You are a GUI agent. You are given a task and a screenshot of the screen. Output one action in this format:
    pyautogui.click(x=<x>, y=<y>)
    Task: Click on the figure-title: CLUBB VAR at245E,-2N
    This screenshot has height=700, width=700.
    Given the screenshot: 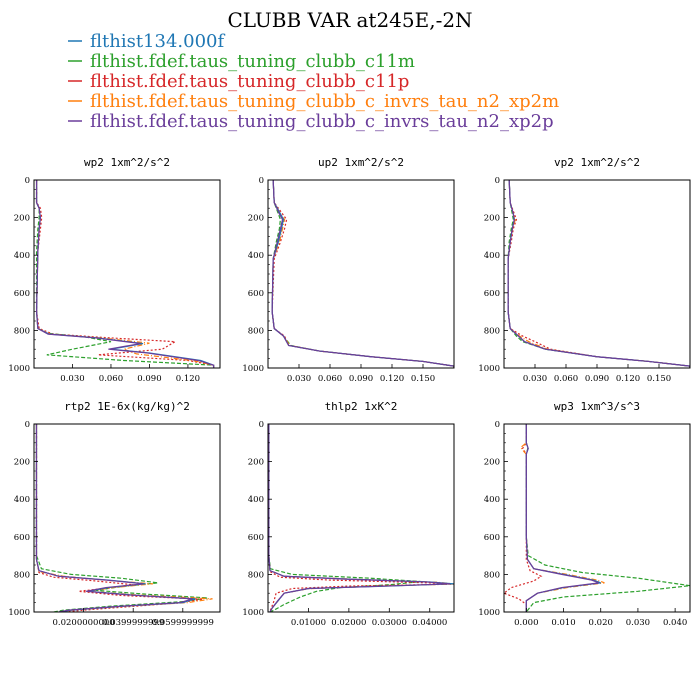 What is the action you would take?
    pyautogui.click(x=349, y=20)
    